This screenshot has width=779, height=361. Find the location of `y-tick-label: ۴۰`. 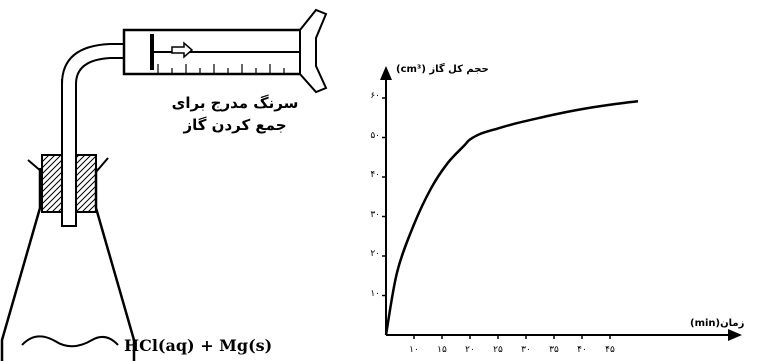

y-tick-label: ۴۰ is located at coordinates (375, 175).